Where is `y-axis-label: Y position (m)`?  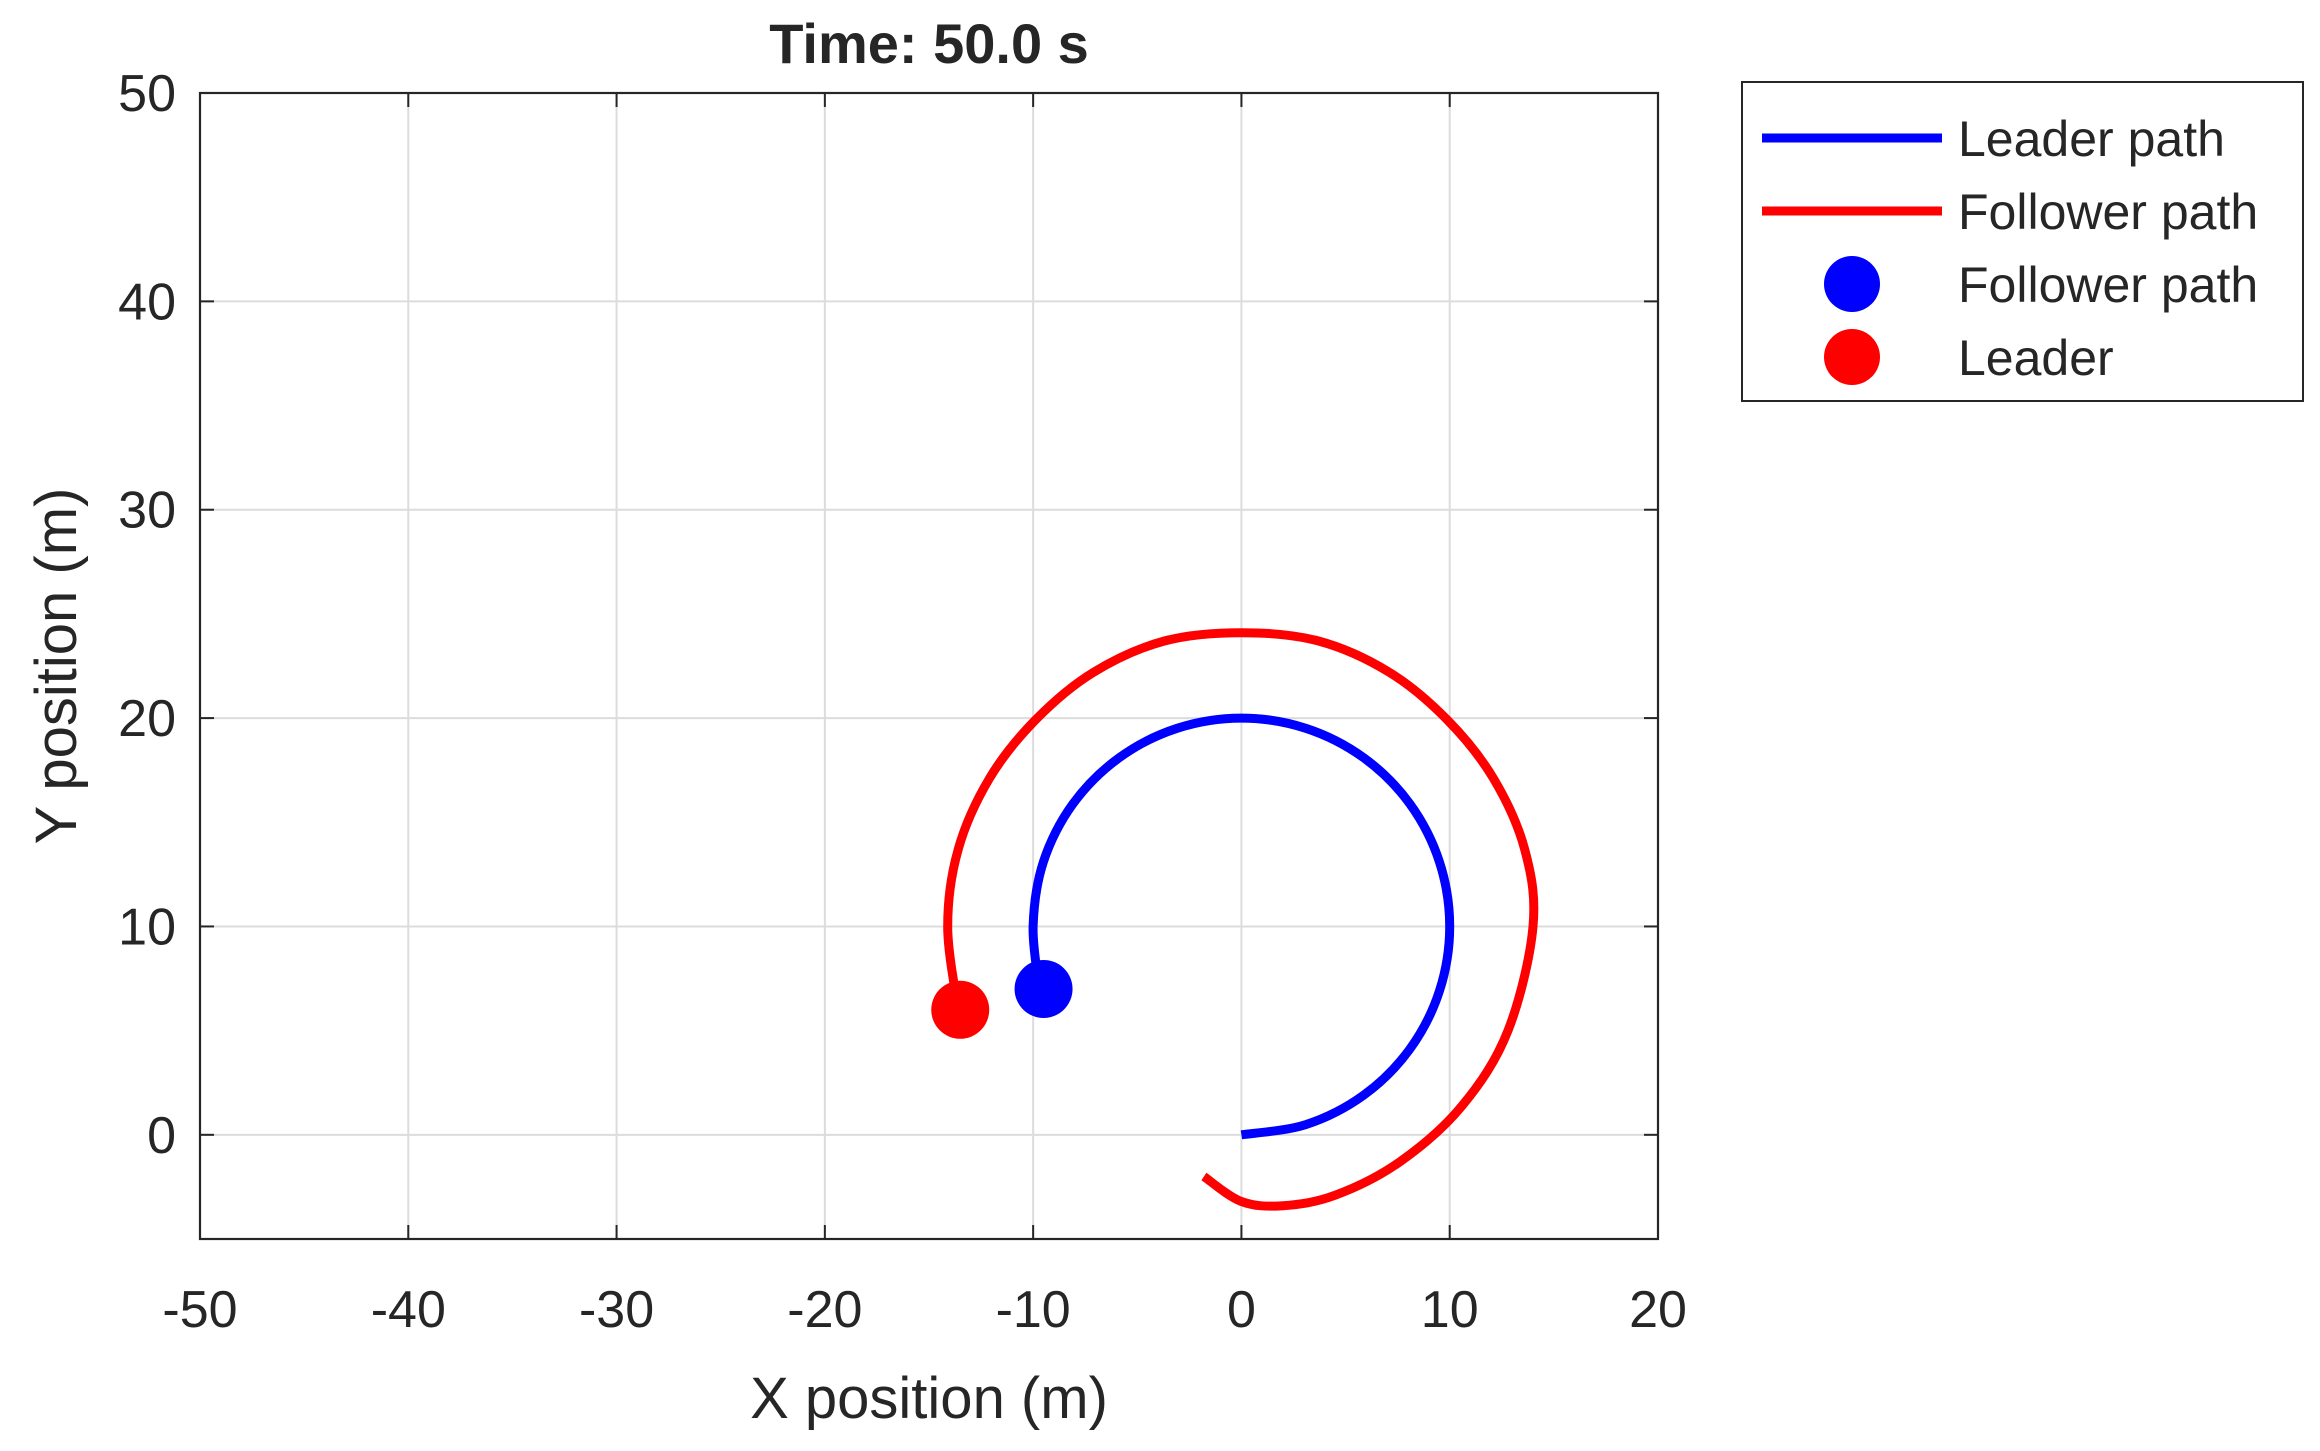
y-axis-label: Y position (m) is located at coordinates (56, 666).